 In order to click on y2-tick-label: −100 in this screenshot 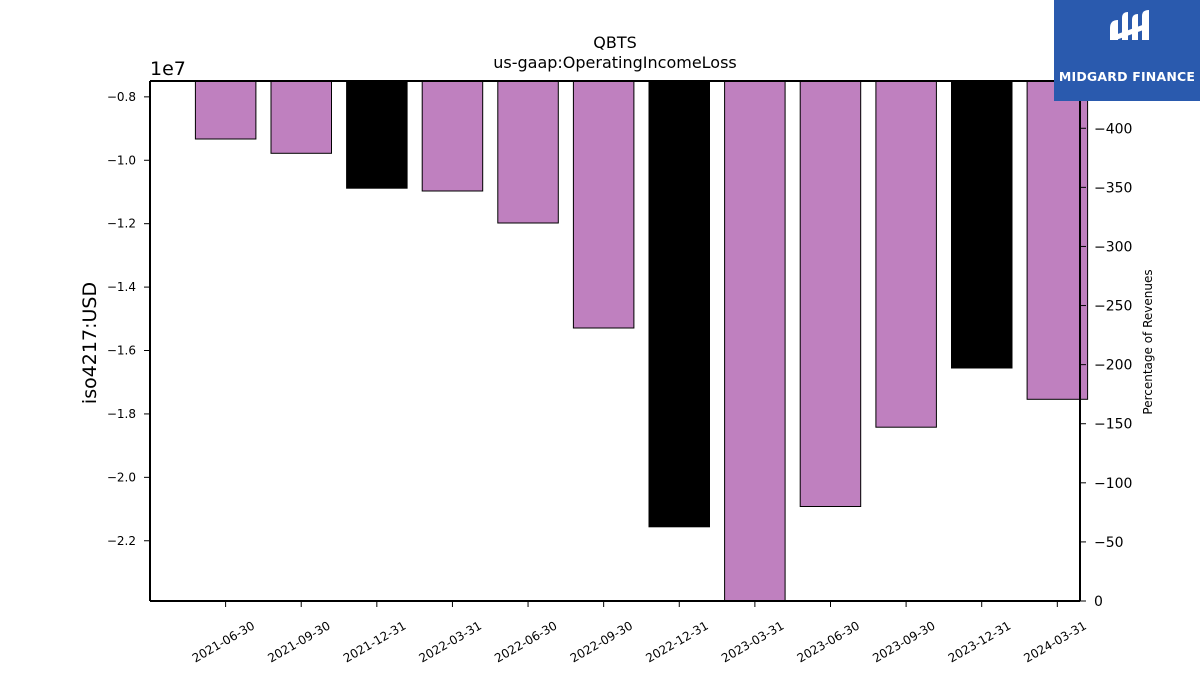, I will do `click(1113, 484)`.